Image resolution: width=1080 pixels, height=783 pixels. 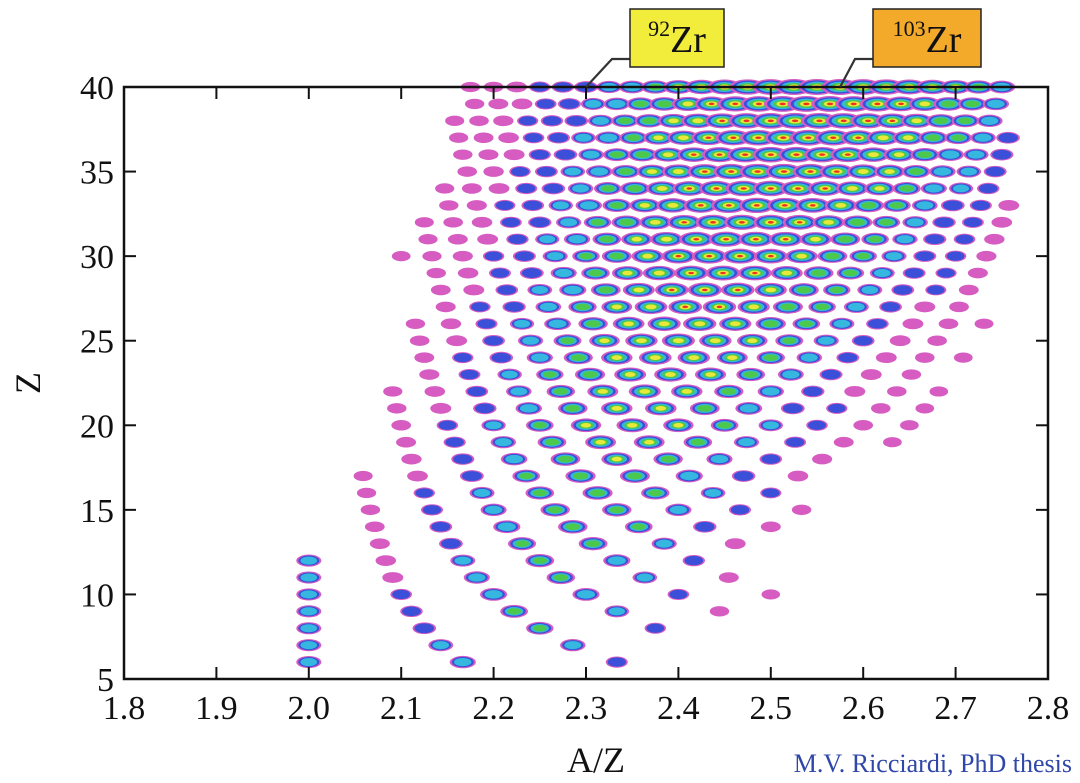 What do you see at coordinates (933, 763) in the screenshot?
I see `credit-text: M.V. Ricciardi, PhD thesis` at bounding box center [933, 763].